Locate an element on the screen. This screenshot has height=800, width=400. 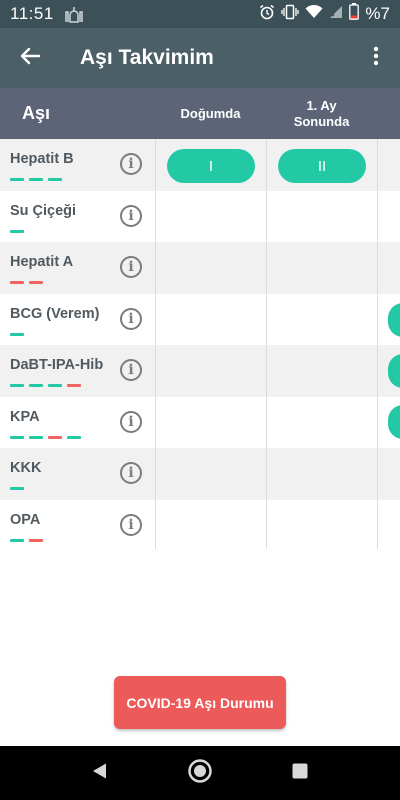
vaccine-name: Hepatit A is located at coordinates (42, 262).